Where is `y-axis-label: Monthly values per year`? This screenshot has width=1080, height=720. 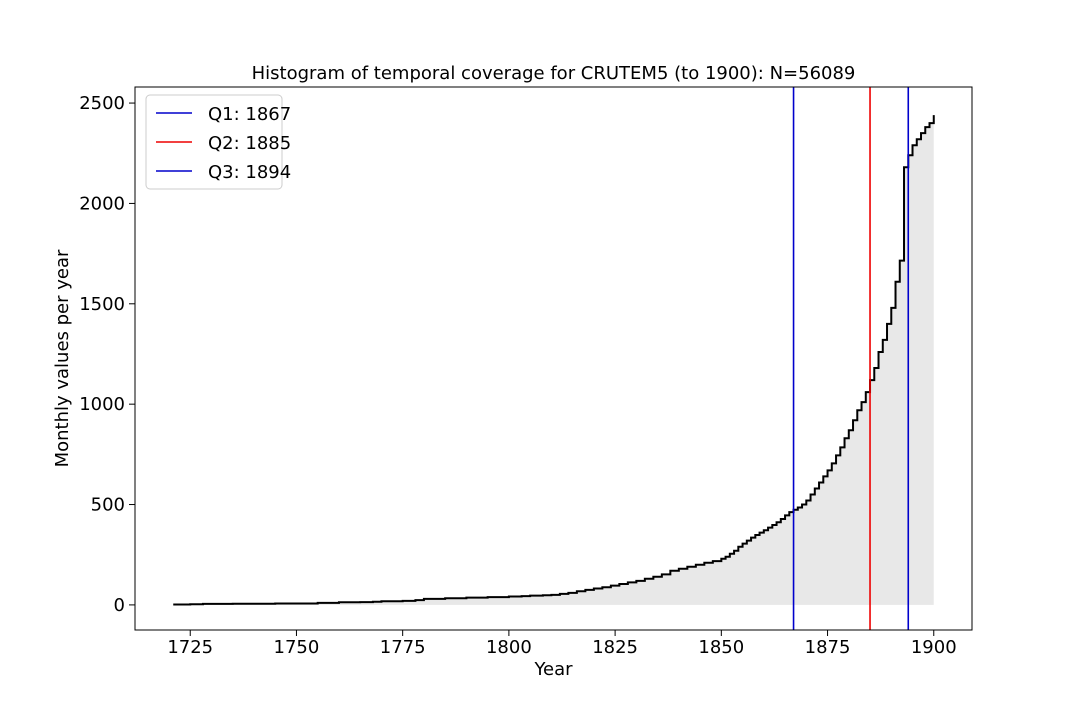 y-axis-label: Monthly values per year is located at coordinates (62, 358).